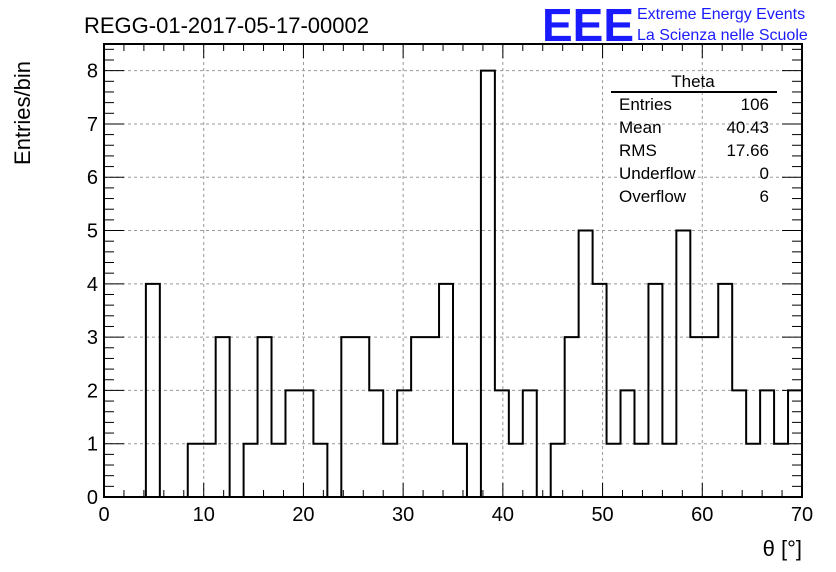 The width and height of the screenshot is (836, 572). Describe the element at coordinates (764, 173) in the screenshot. I see `stats-value: 0` at that location.